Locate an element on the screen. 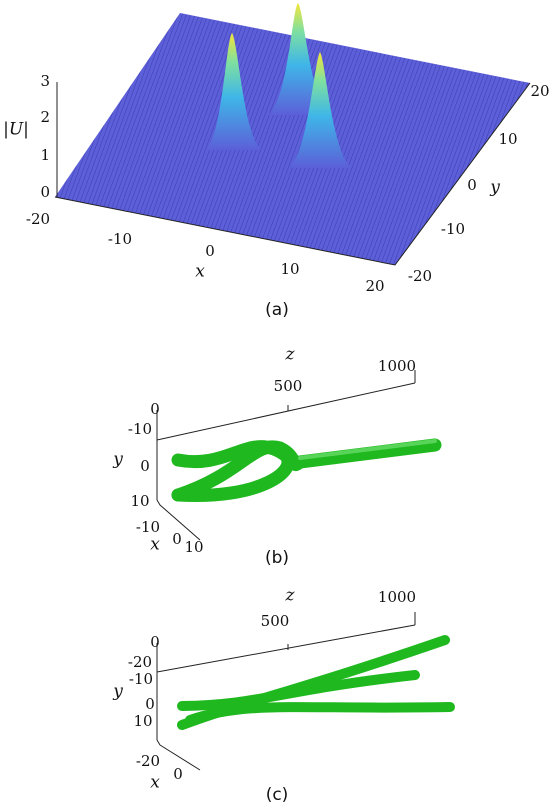  caption: (c) is located at coordinates (277, 795).